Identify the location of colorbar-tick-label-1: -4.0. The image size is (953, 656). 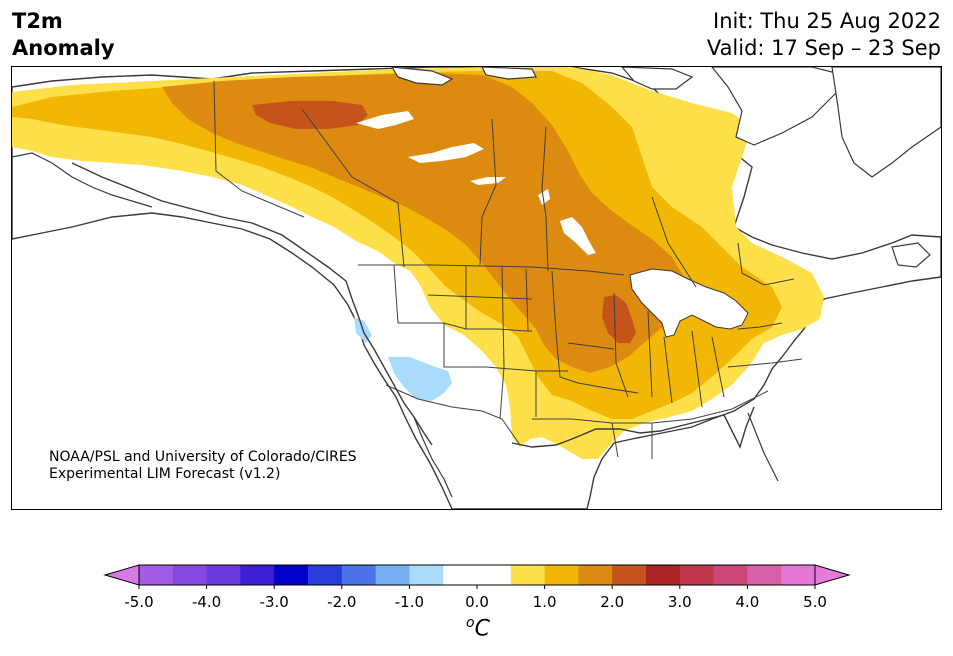
(206, 602).